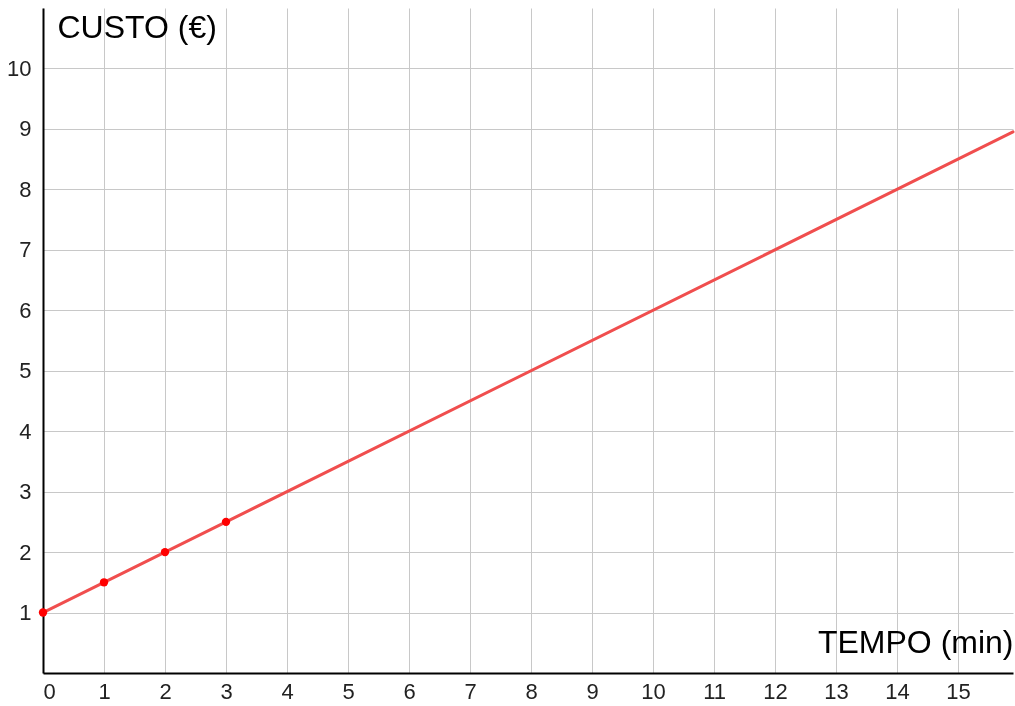 Image resolution: width=1015 pixels, height=706 pixels. Describe the element at coordinates (137, 26) in the screenshot. I see `y-axis-title: CUSTO (€)` at that location.